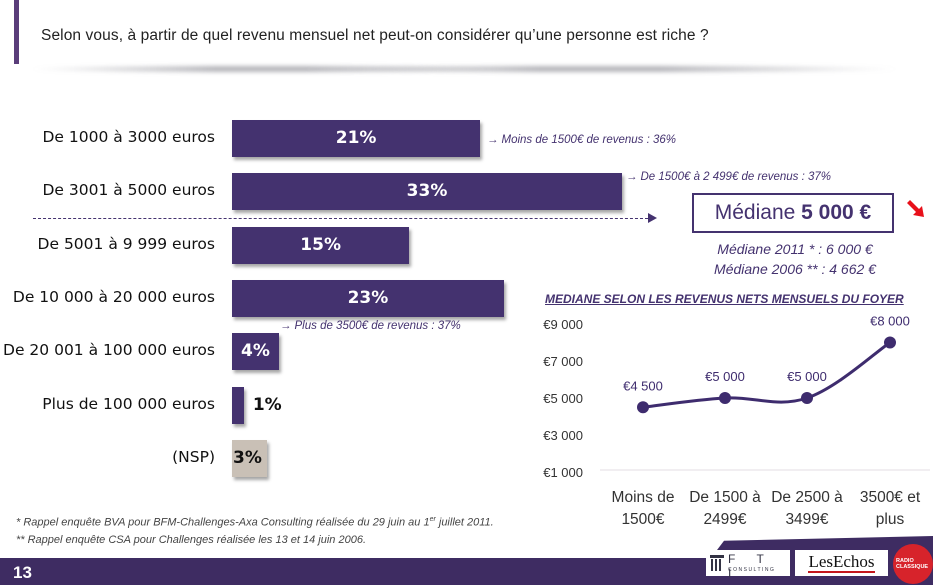  I want to click on median-2011: Médiane 2011 * : 6 000 €, so click(795, 249).